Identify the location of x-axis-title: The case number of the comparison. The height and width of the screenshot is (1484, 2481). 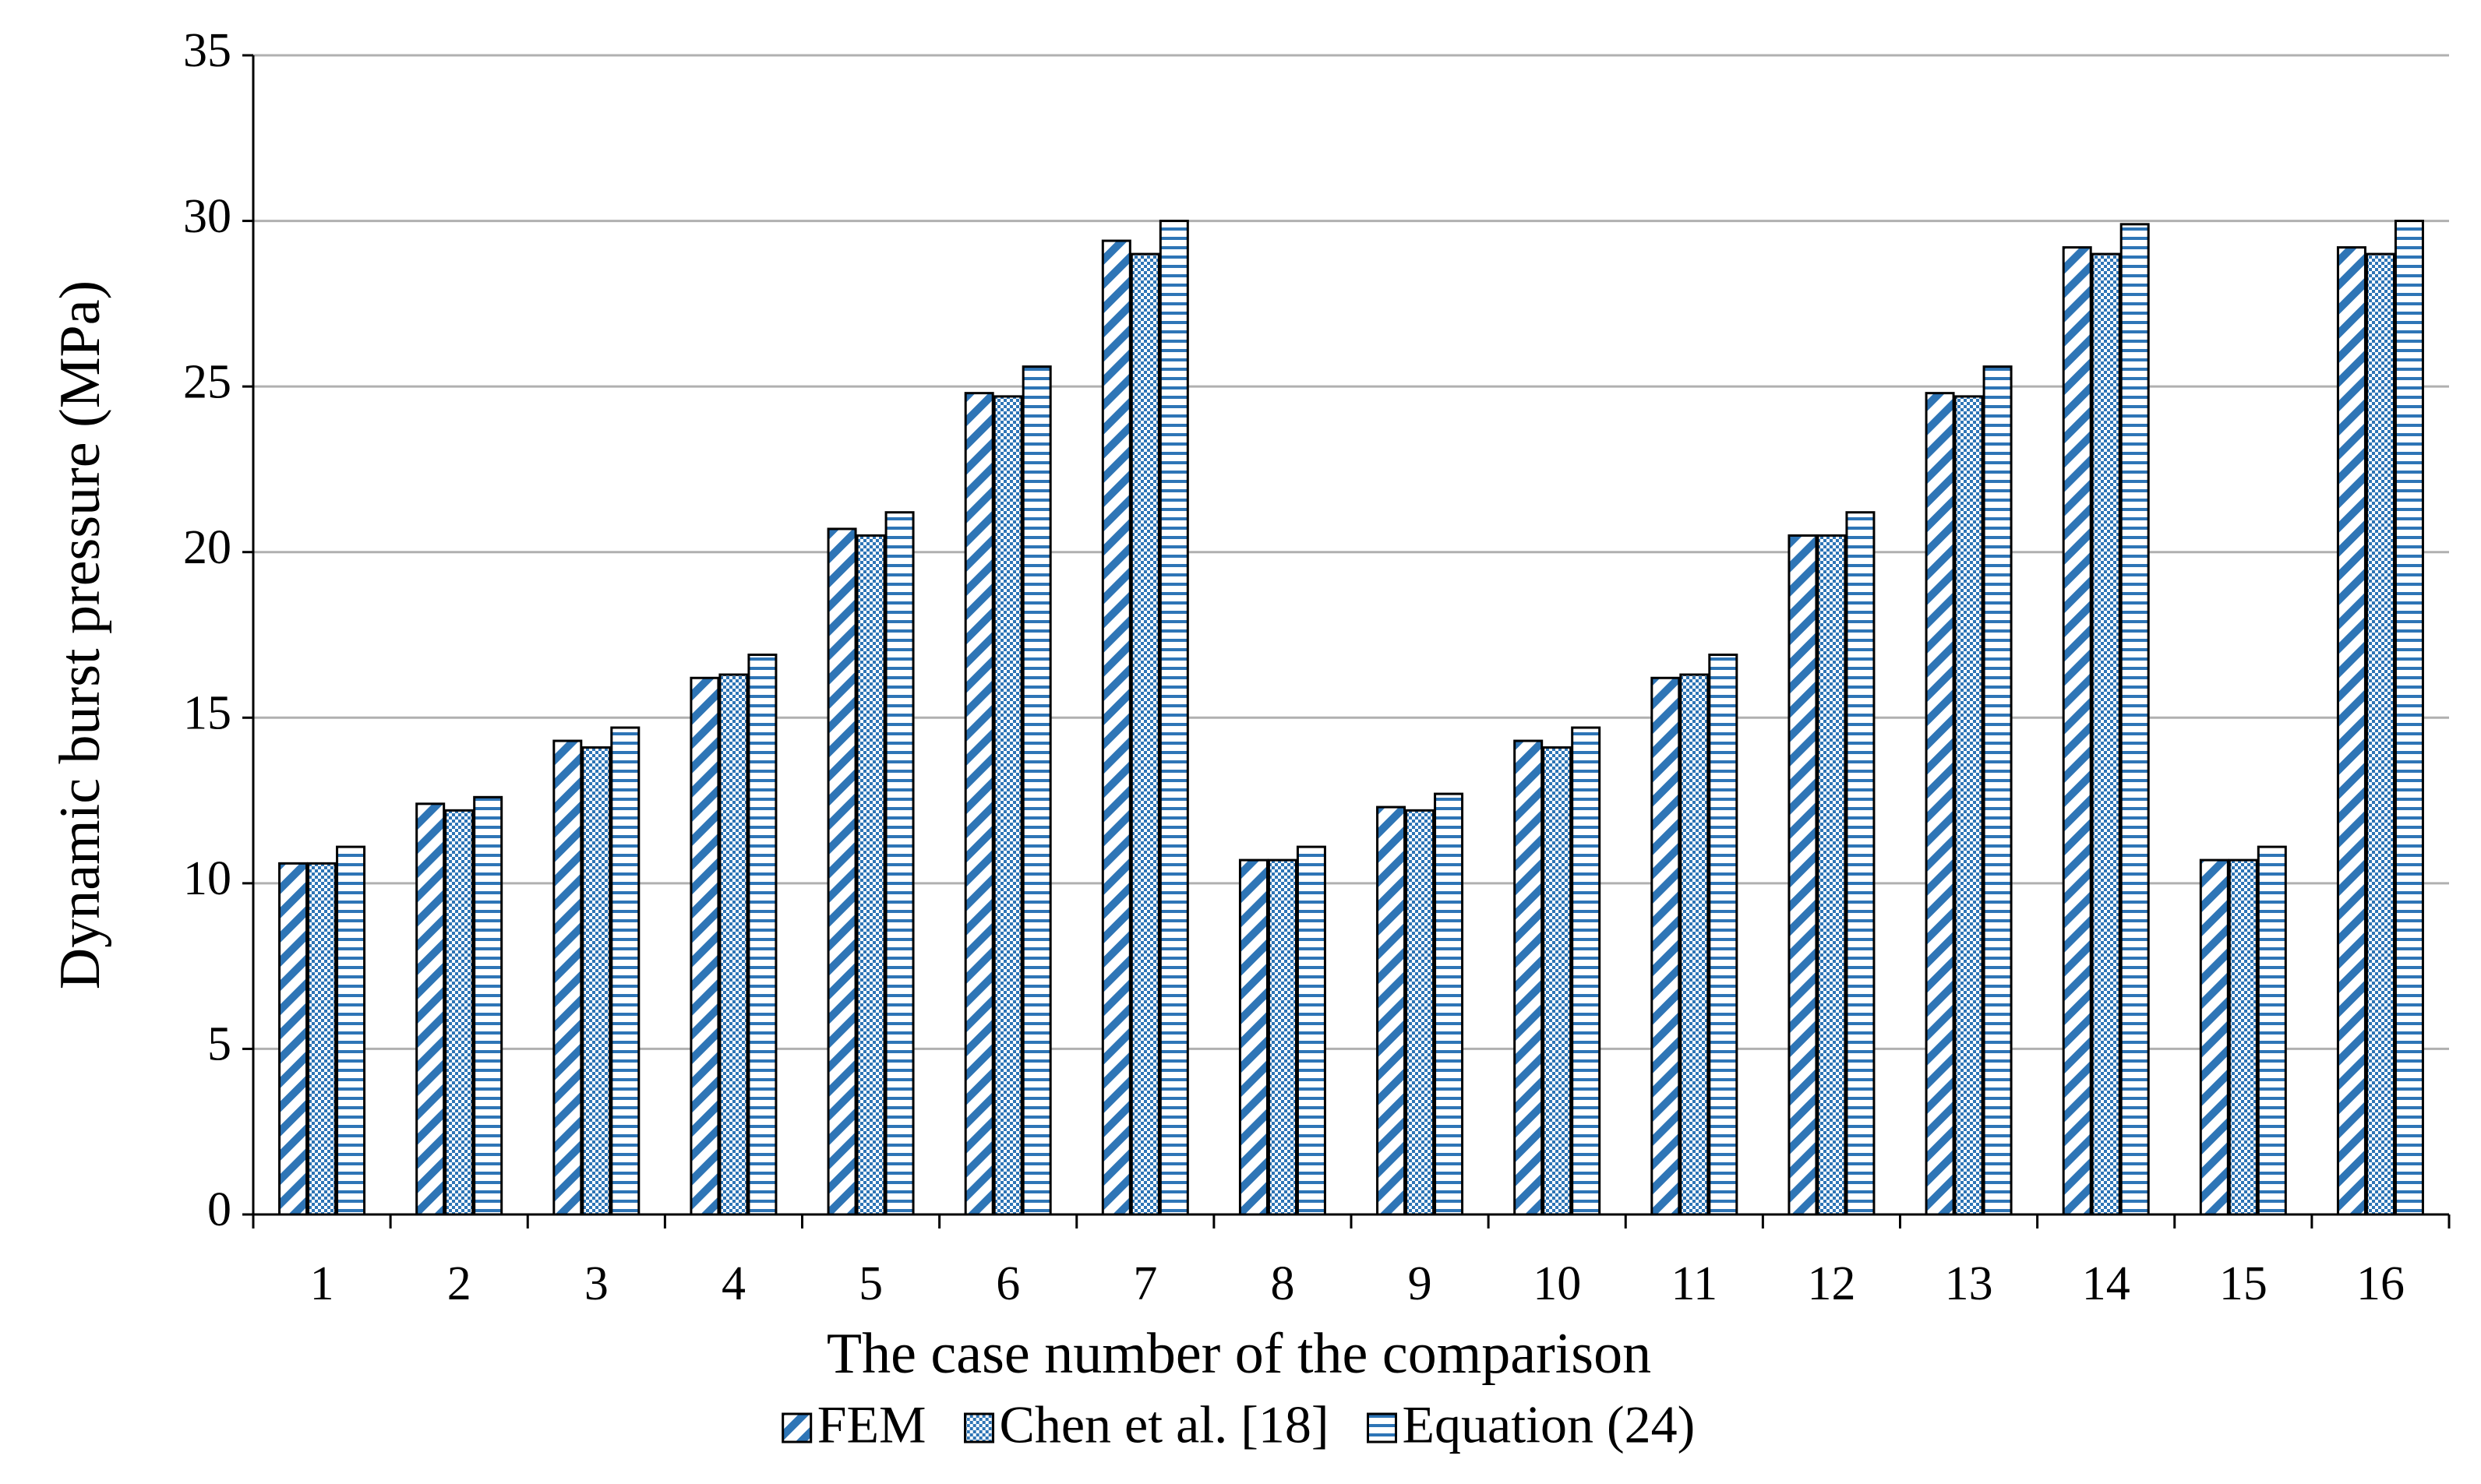
(1239, 1354).